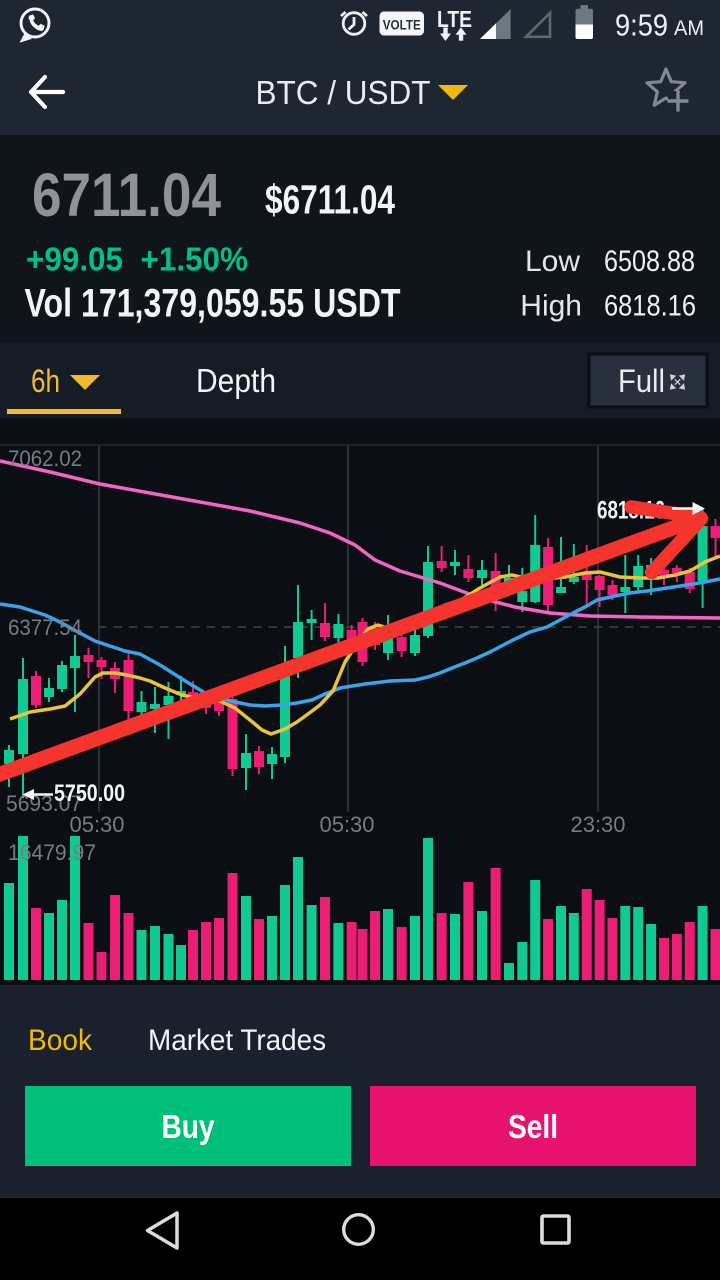 The width and height of the screenshot is (720, 1280). I want to click on svg-text: 6711.04, so click(126, 195).